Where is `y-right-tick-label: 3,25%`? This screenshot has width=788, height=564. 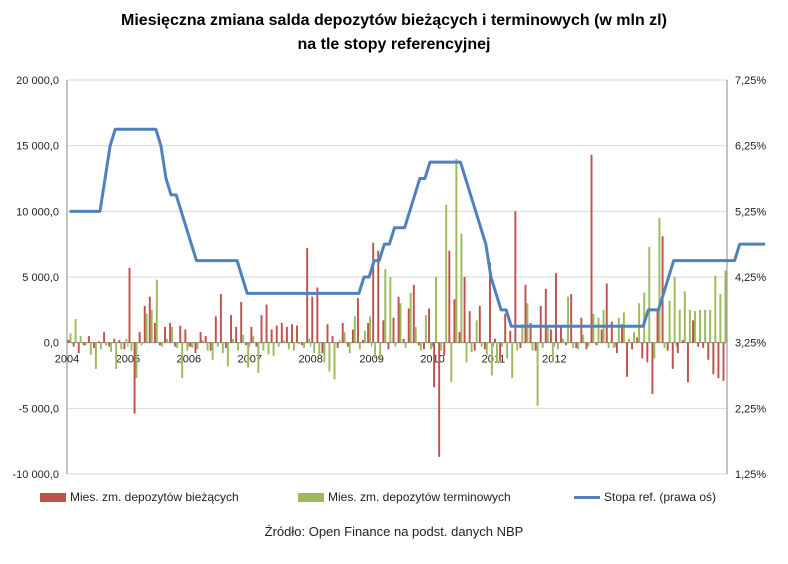 y-right-tick-label: 3,25% is located at coordinates (750, 344).